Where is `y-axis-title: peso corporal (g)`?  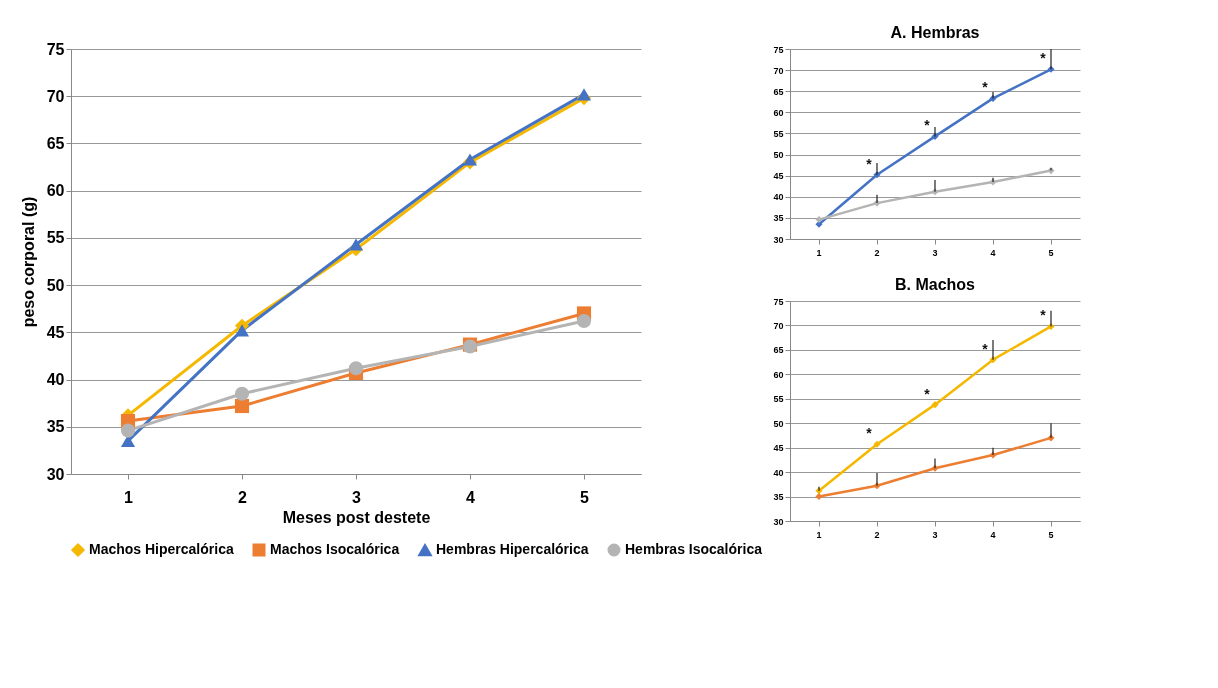
y-axis-title: peso corporal (g) is located at coordinates (28, 262).